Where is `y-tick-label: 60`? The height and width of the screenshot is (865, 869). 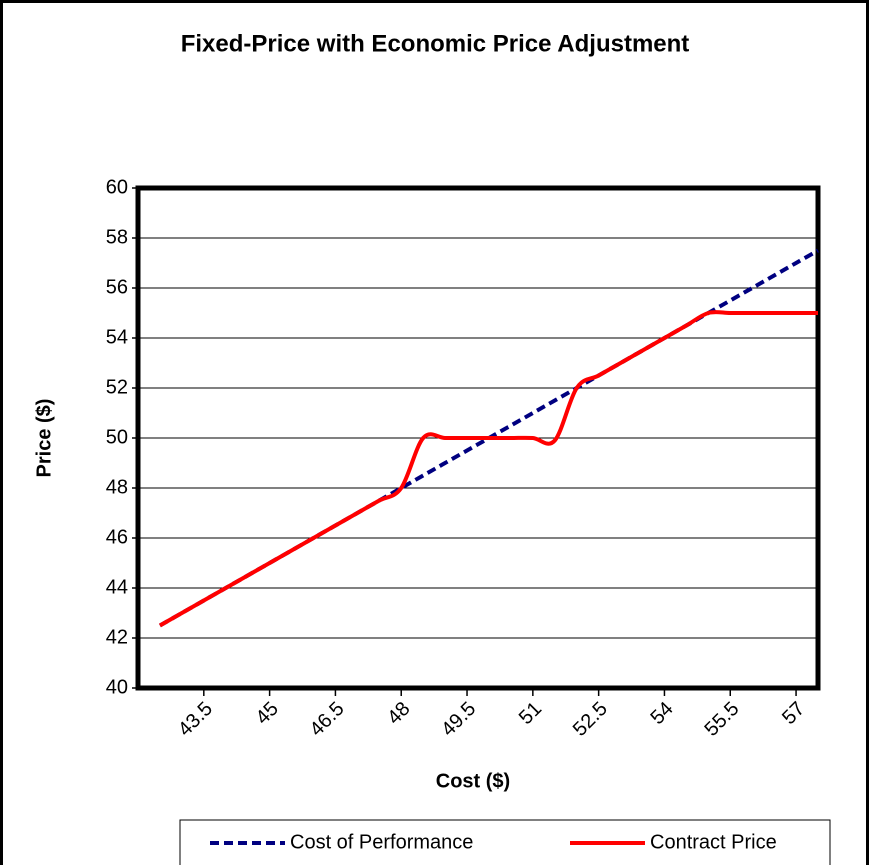 y-tick-label: 60 is located at coordinates (117, 187).